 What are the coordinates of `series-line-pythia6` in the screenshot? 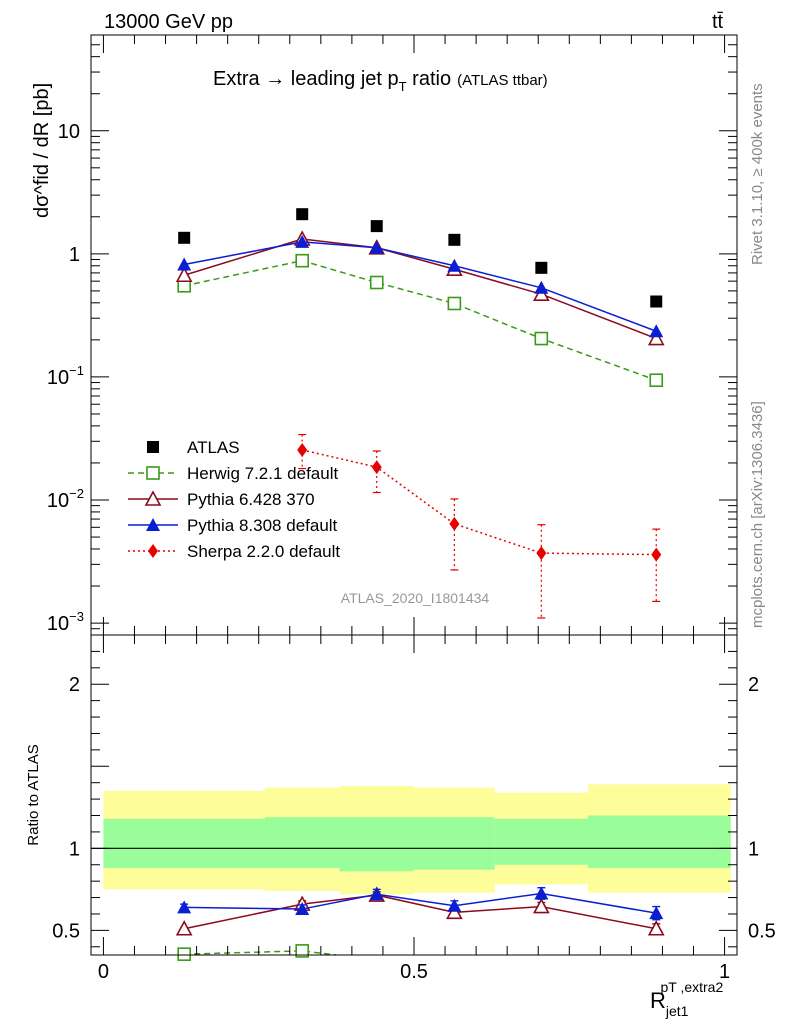 It's located at (420, 289).